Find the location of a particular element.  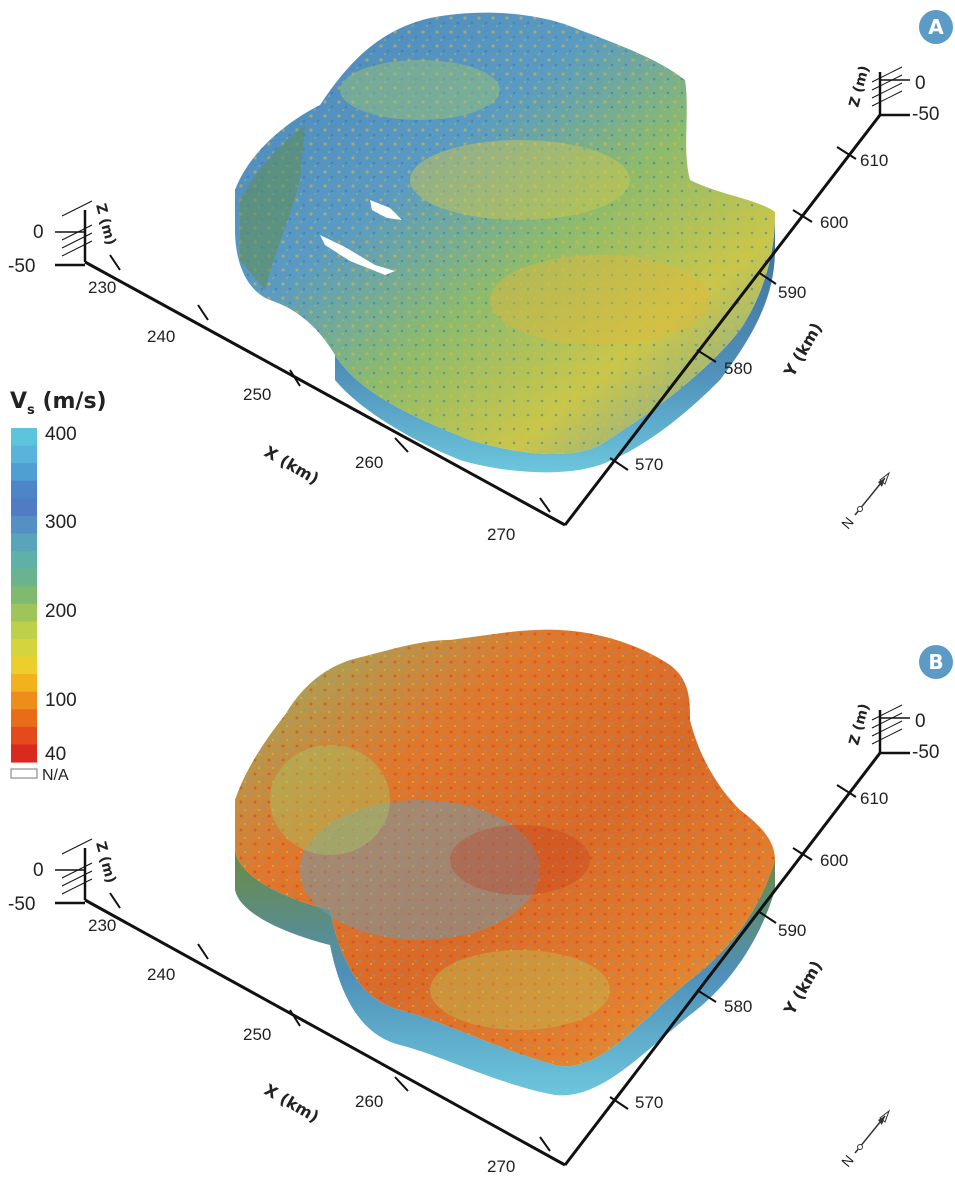

panel-a-z-left-tick-0: 0 is located at coordinates (38, 232).